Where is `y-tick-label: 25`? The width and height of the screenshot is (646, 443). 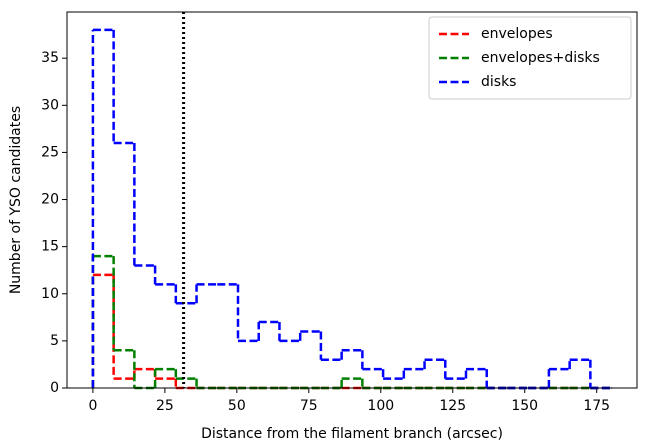
y-tick-label: 25 is located at coordinates (50, 152).